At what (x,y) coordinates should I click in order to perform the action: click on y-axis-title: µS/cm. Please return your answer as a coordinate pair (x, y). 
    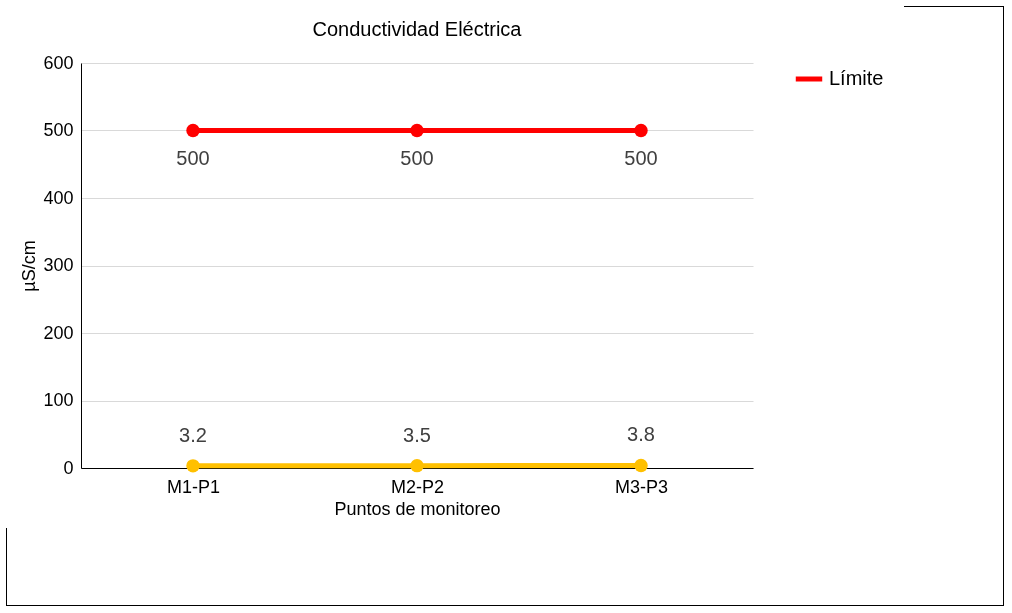
    Looking at the image, I should click on (29, 266).